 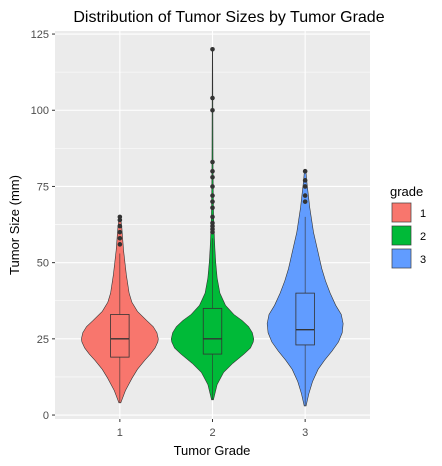 What do you see at coordinates (43, 264) in the screenshot?
I see `y-tick-label: 50` at bounding box center [43, 264].